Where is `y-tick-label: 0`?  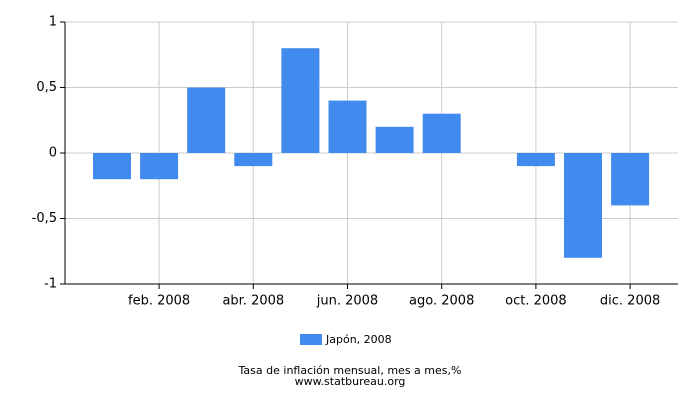 y-tick-label: 0 is located at coordinates (53, 153).